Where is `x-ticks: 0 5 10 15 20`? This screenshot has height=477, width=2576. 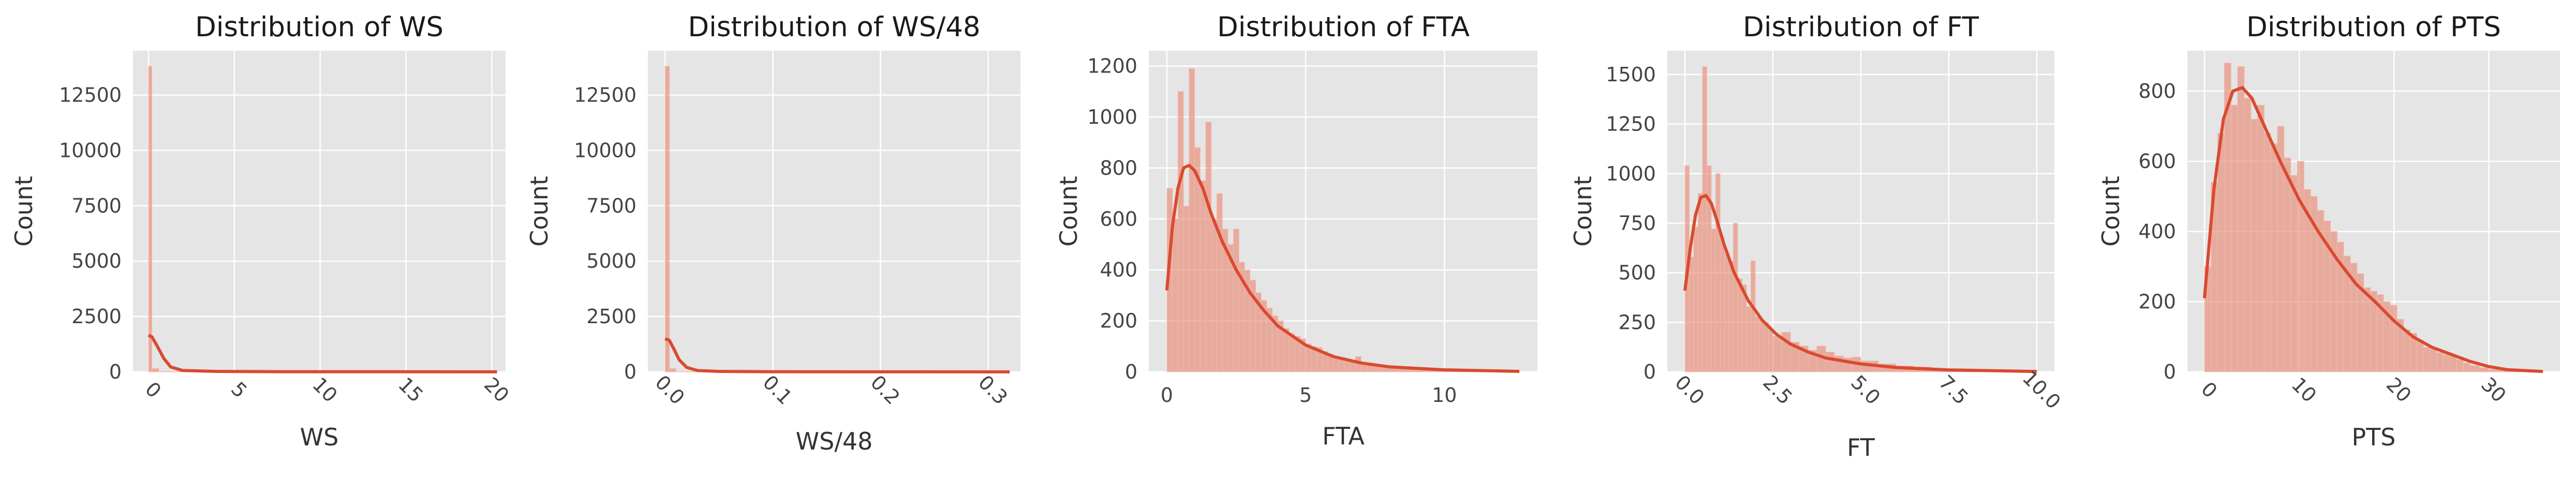 x-ticks: 0 5 10 15 20 is located at coordinates (327, 390).